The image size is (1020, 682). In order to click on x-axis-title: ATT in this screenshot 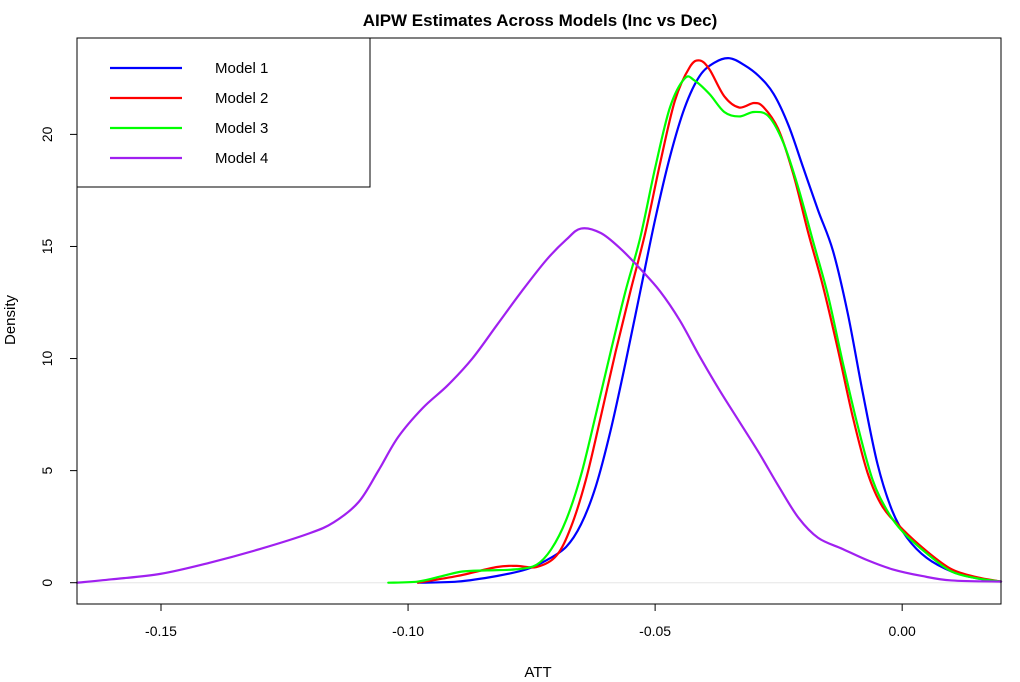, I will do `click(537, 672)`.